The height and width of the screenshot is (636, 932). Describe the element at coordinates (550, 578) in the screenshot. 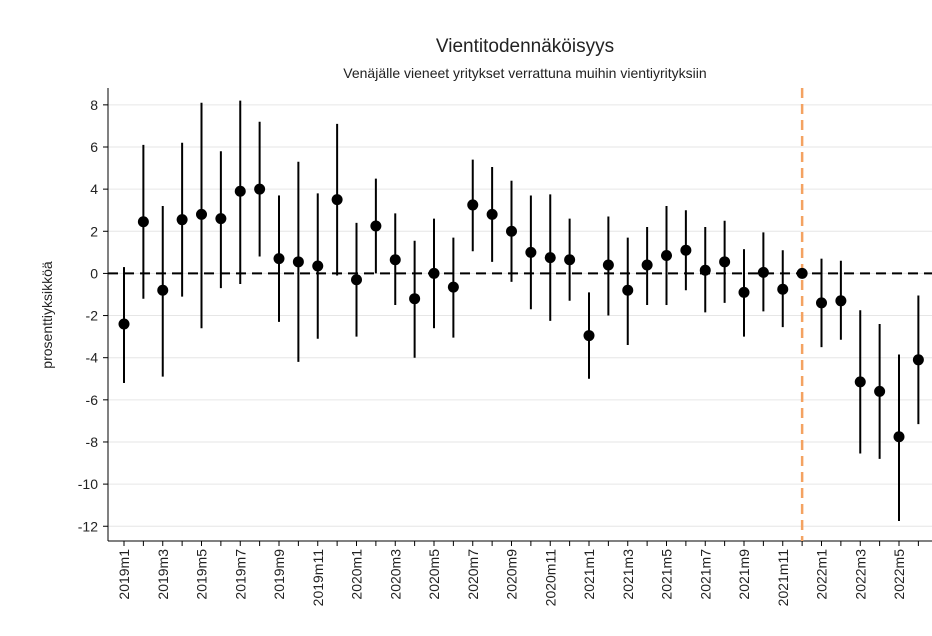

I see `x-tick-label: 2020m11` at that location.